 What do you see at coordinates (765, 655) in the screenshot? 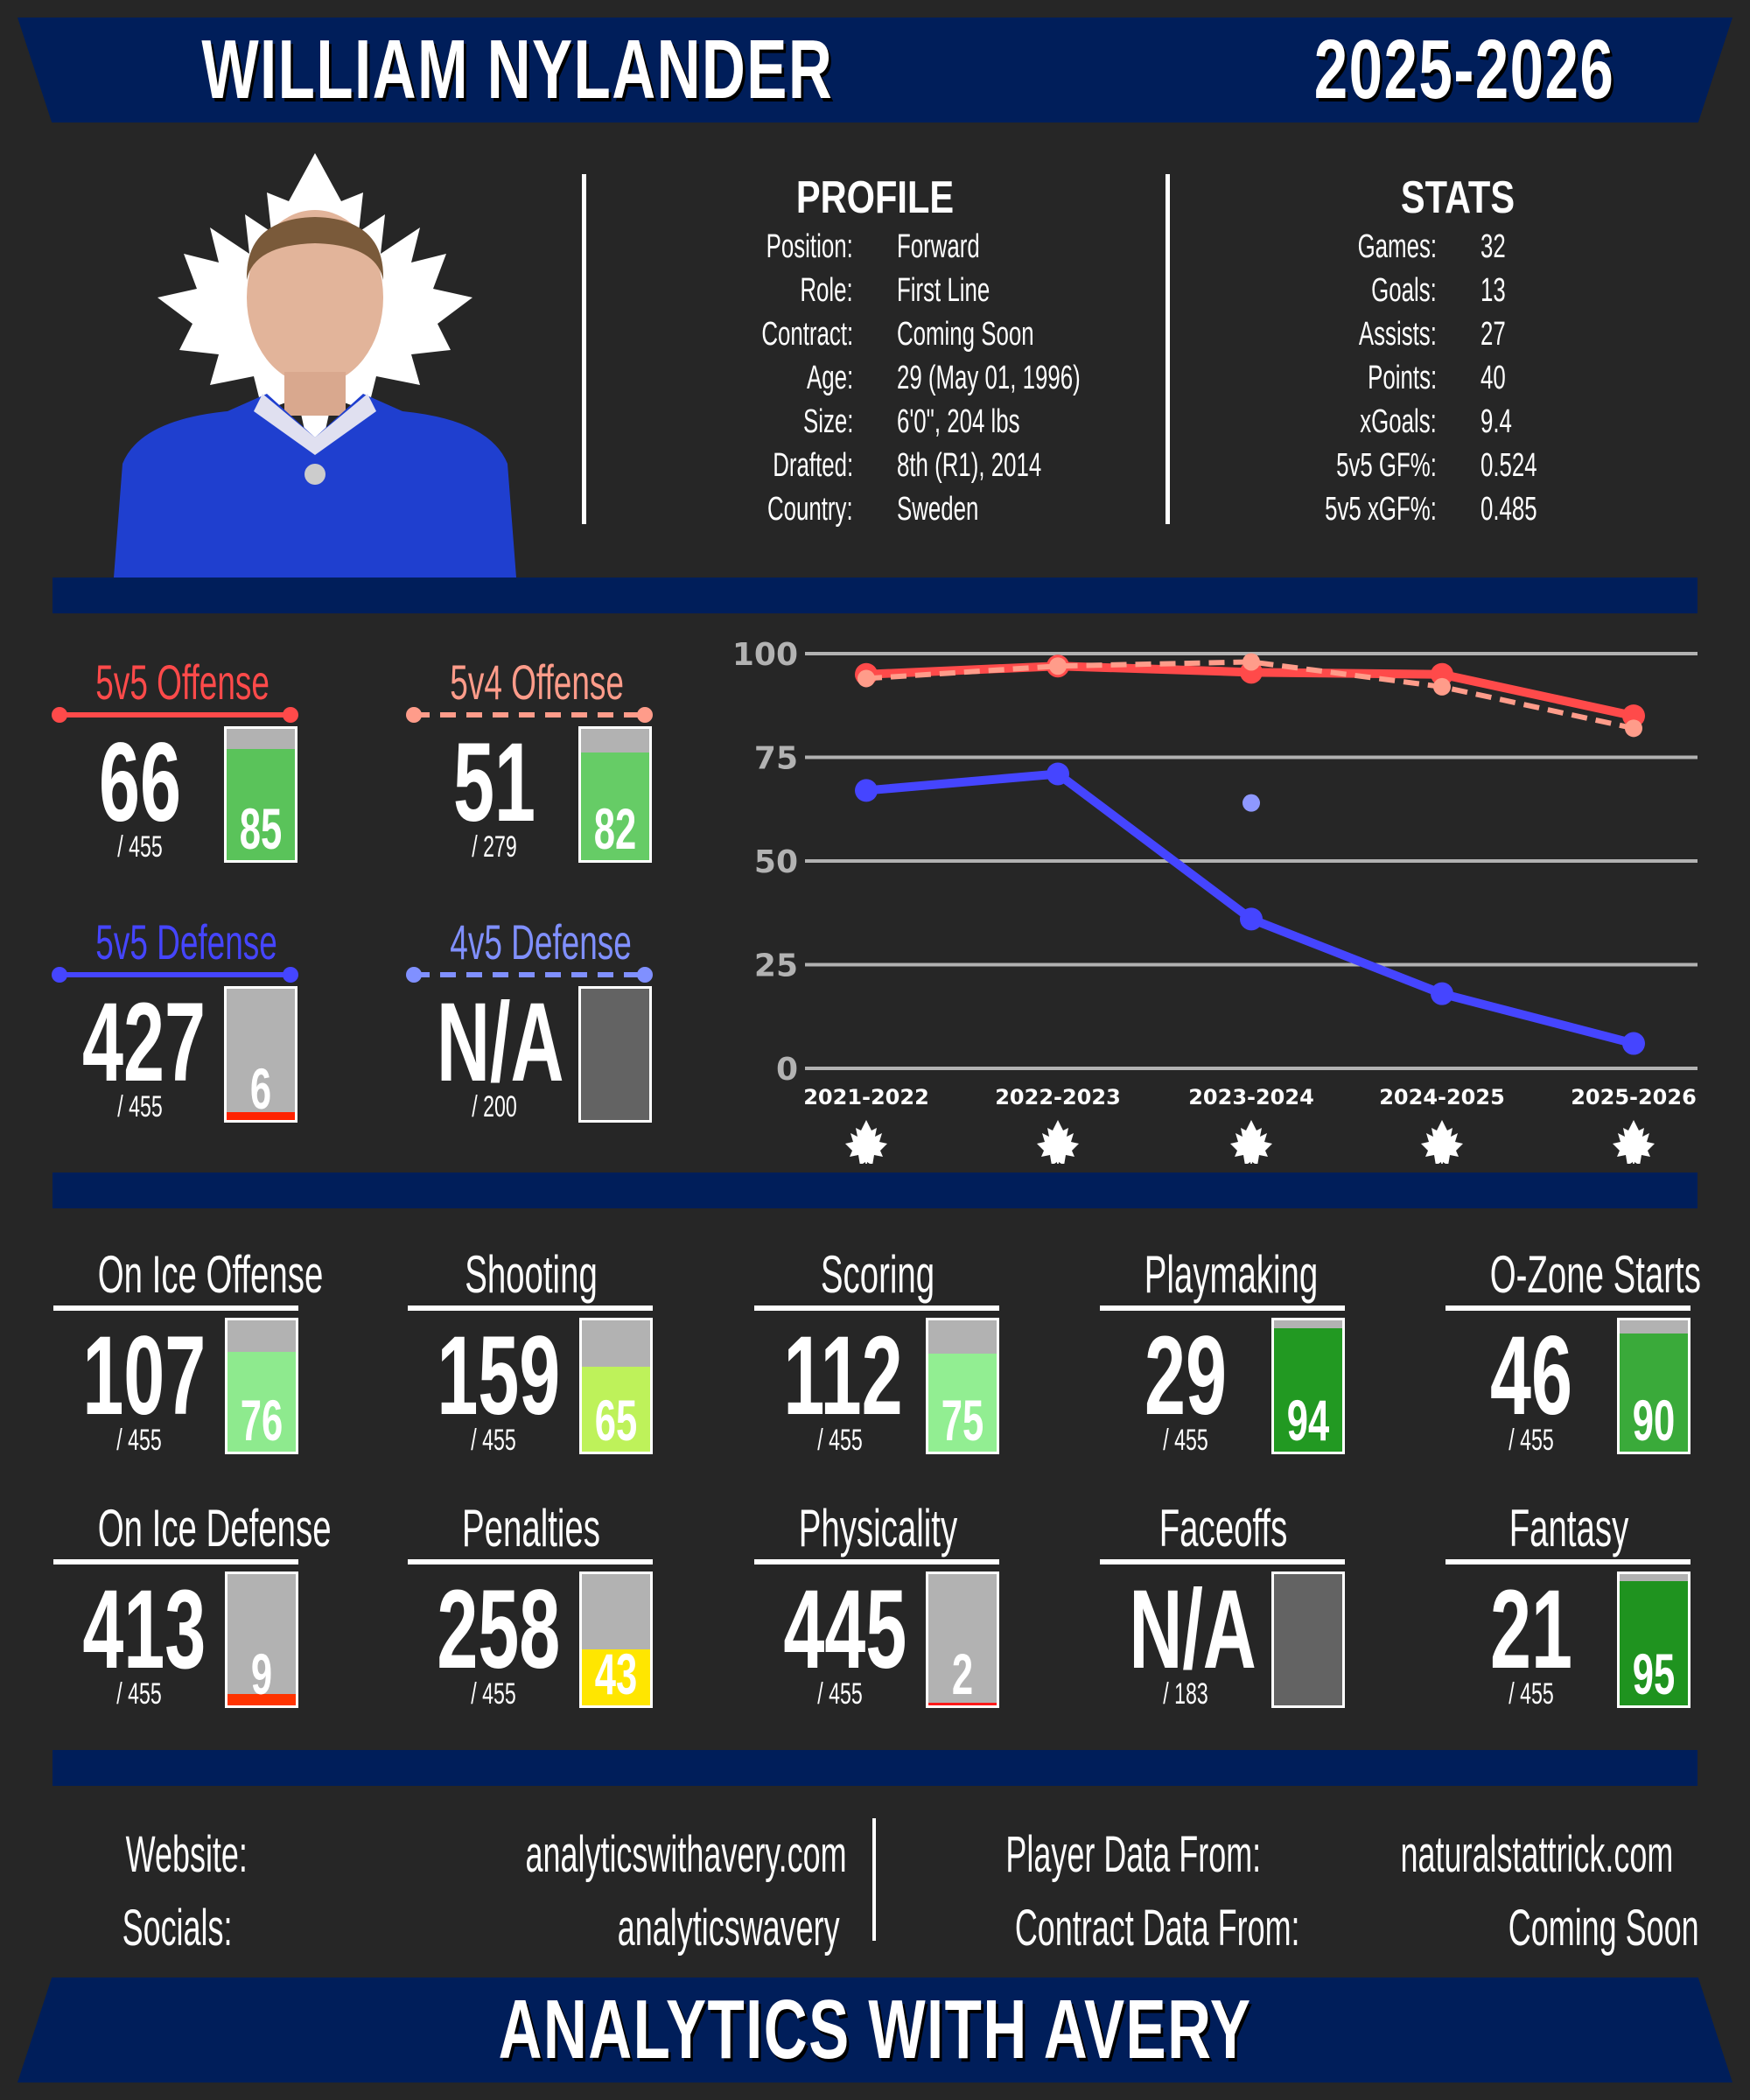
I see `y-tick-label: 100` at bounding box center [765, 655].